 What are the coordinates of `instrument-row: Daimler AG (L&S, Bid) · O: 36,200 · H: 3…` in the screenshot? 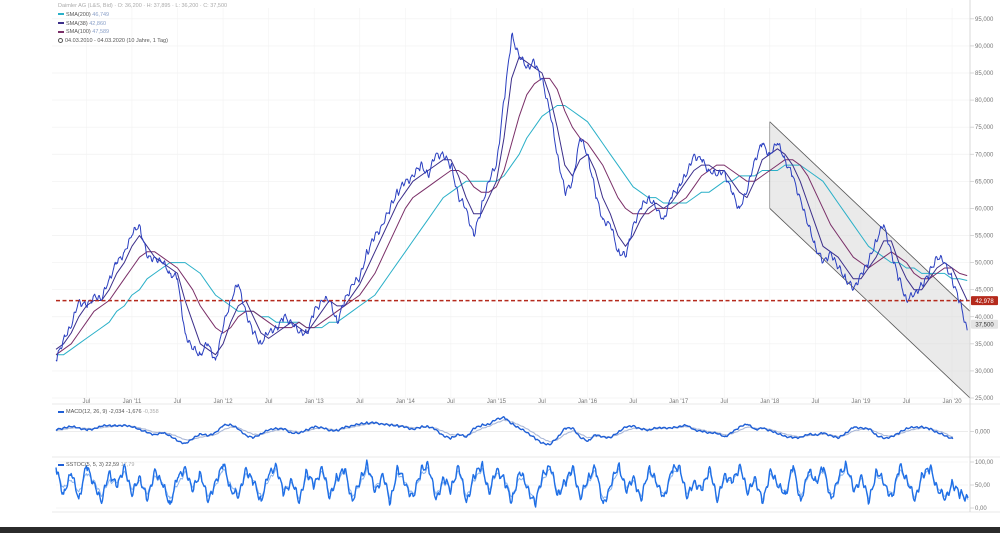 It's located at (142, 6).